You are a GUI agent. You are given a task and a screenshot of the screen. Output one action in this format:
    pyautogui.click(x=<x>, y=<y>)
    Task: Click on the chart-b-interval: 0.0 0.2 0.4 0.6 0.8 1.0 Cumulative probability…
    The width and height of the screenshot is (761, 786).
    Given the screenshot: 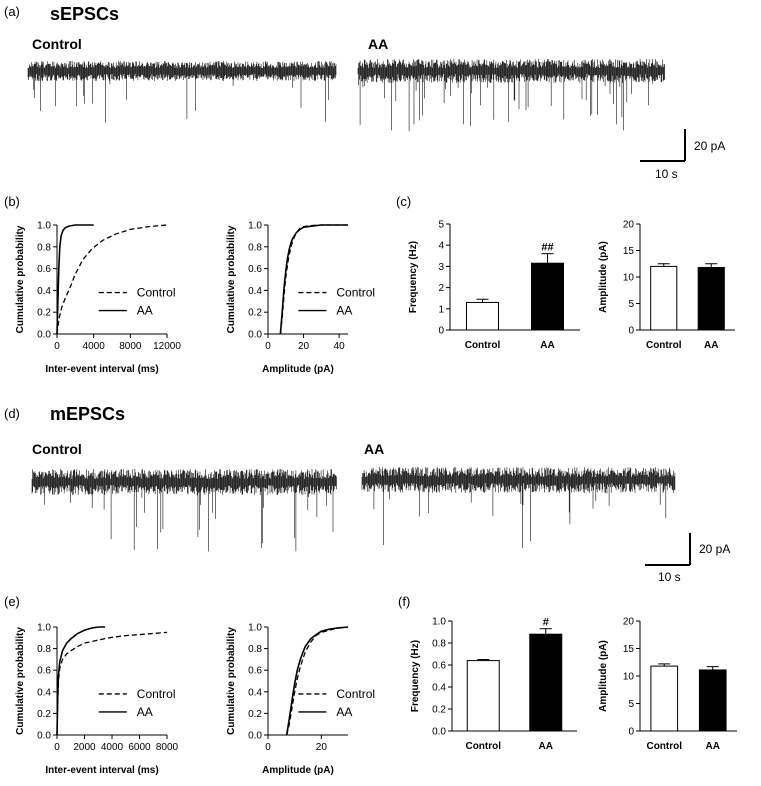 What is the action you would take?
    pyautogui.click(x=98, y=298)
    